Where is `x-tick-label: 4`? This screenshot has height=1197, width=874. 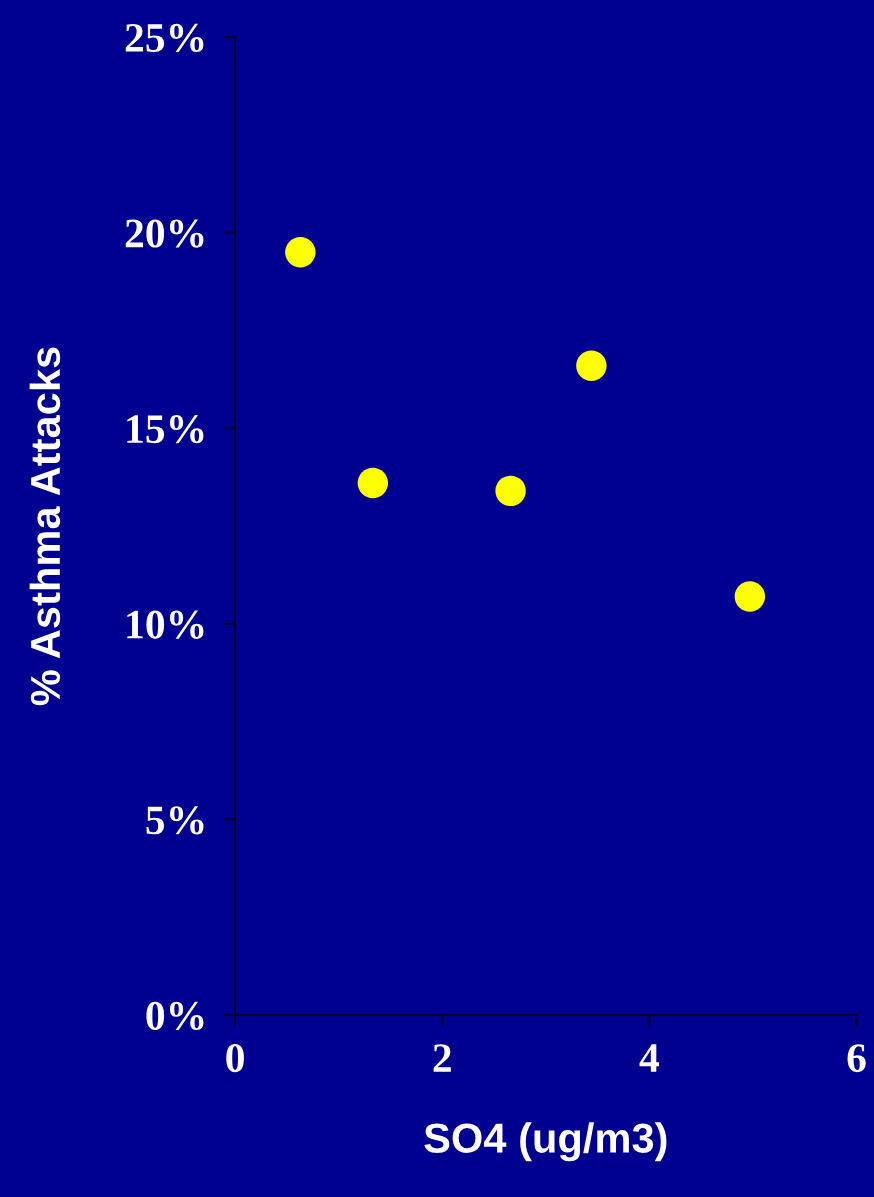
x-tick-label: 4 is located at coordinates (649, 1058).